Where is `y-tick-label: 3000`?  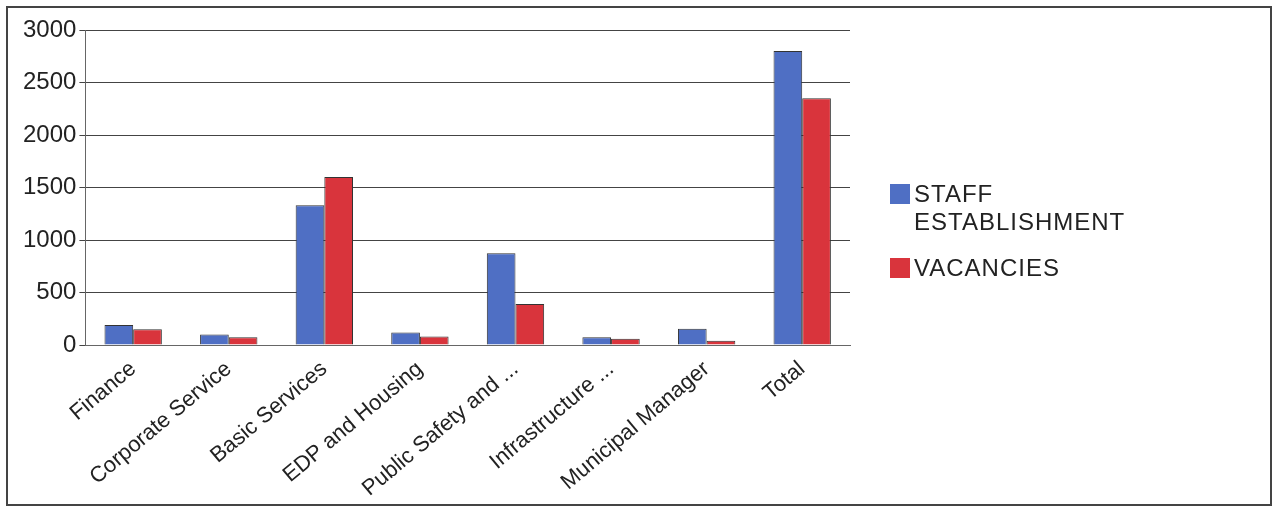 y-tick-label: 3000 is located at coordinates (50, 28).